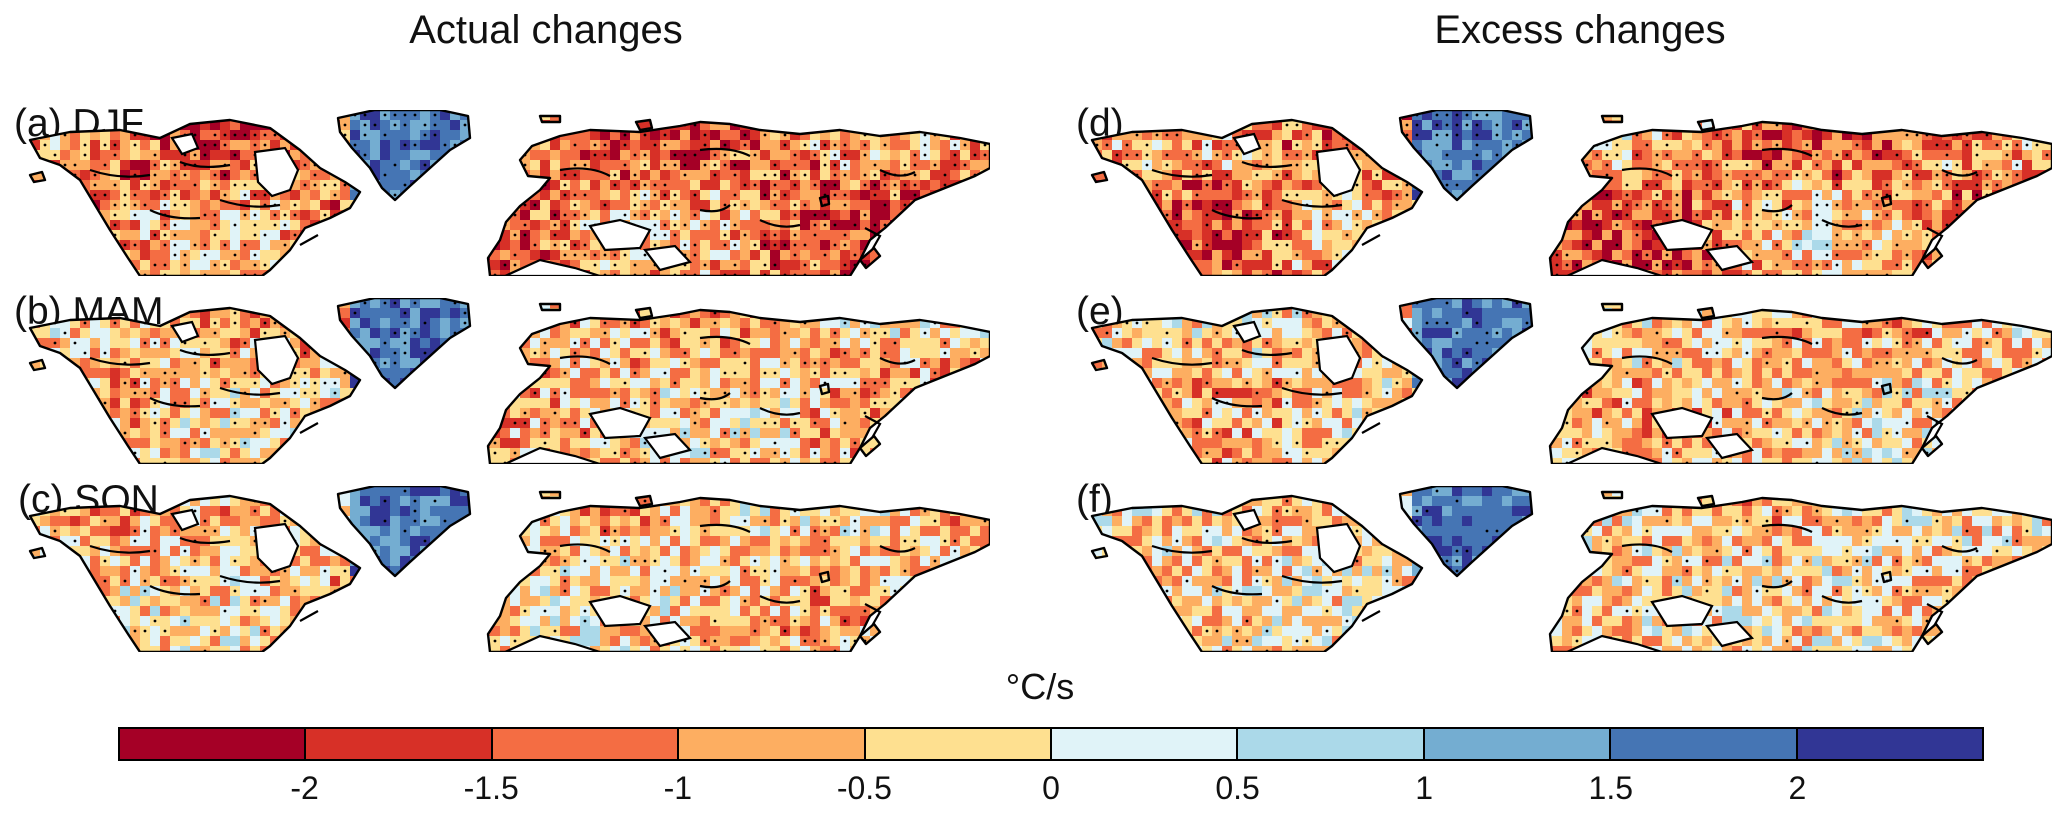 The image size is (2067, 815). Describe the element at coordinates (1051, 788) in the screenshot. I see `colorbar-tick-label: 0` at that location.